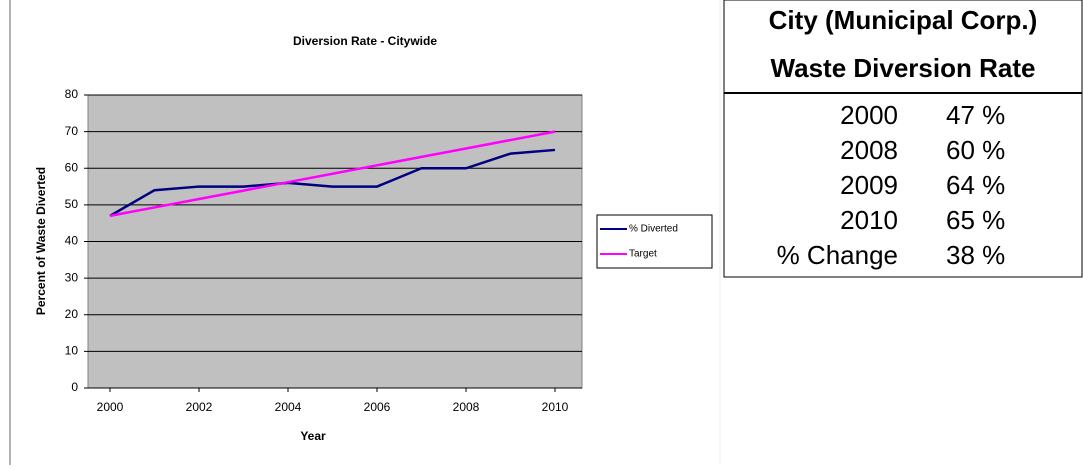  I want to click on table-cell-label: 2000, so click(869, 115).